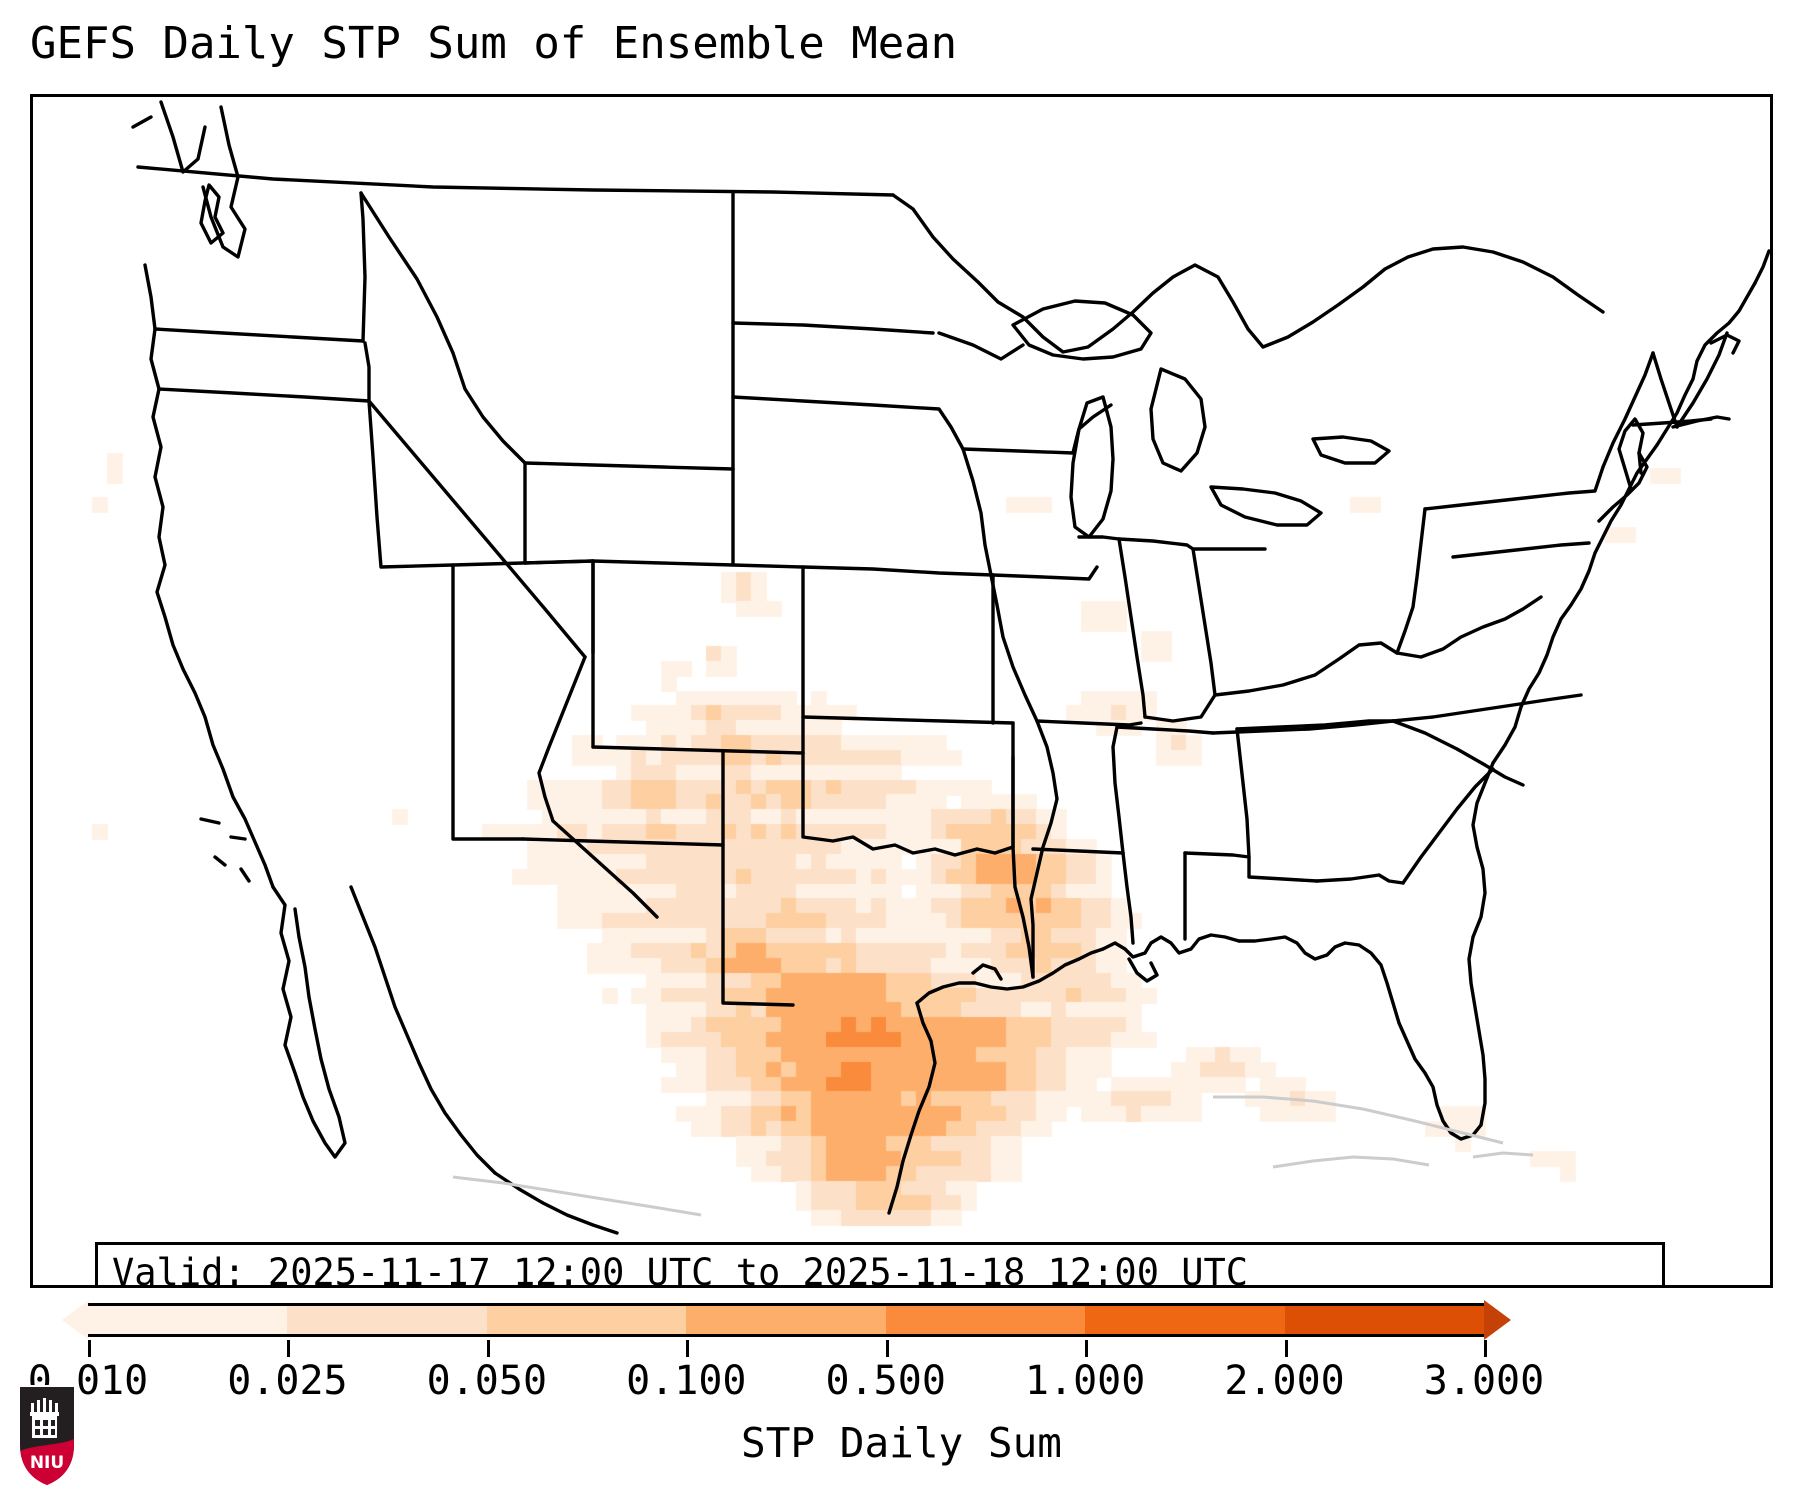  Describe the element at coordinates (885, 1381) in the screenshot. I see `colorbar-tick-label-4: 0.500` at that location.